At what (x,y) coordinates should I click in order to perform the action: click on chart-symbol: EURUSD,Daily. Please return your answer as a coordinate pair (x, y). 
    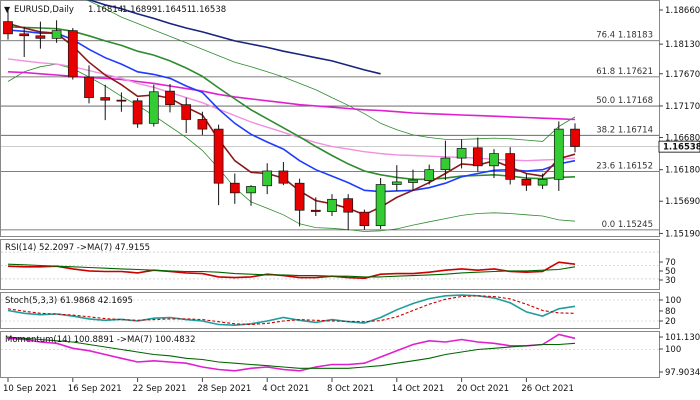
    Looking at the image, I should click on (44, 10).